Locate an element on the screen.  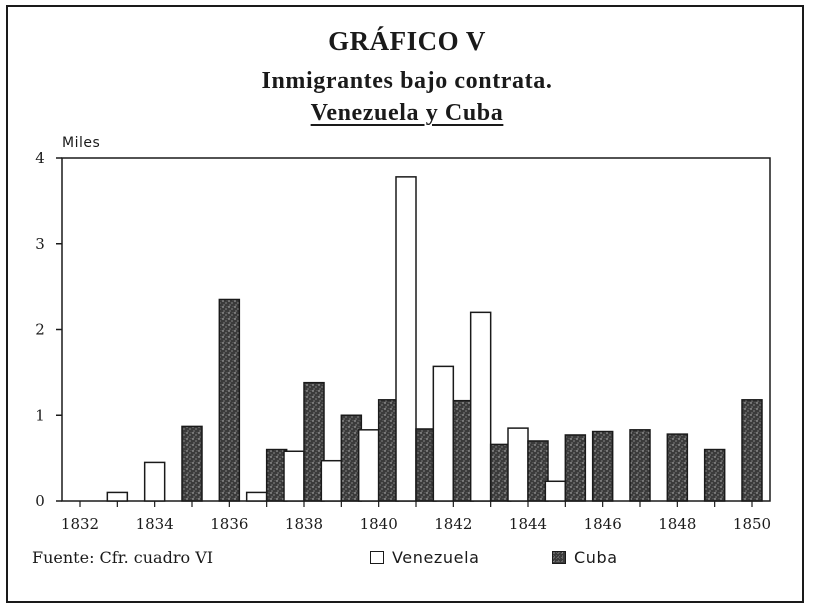
x-tick-label-1836: 1836 is located at coordinates (229, 524).